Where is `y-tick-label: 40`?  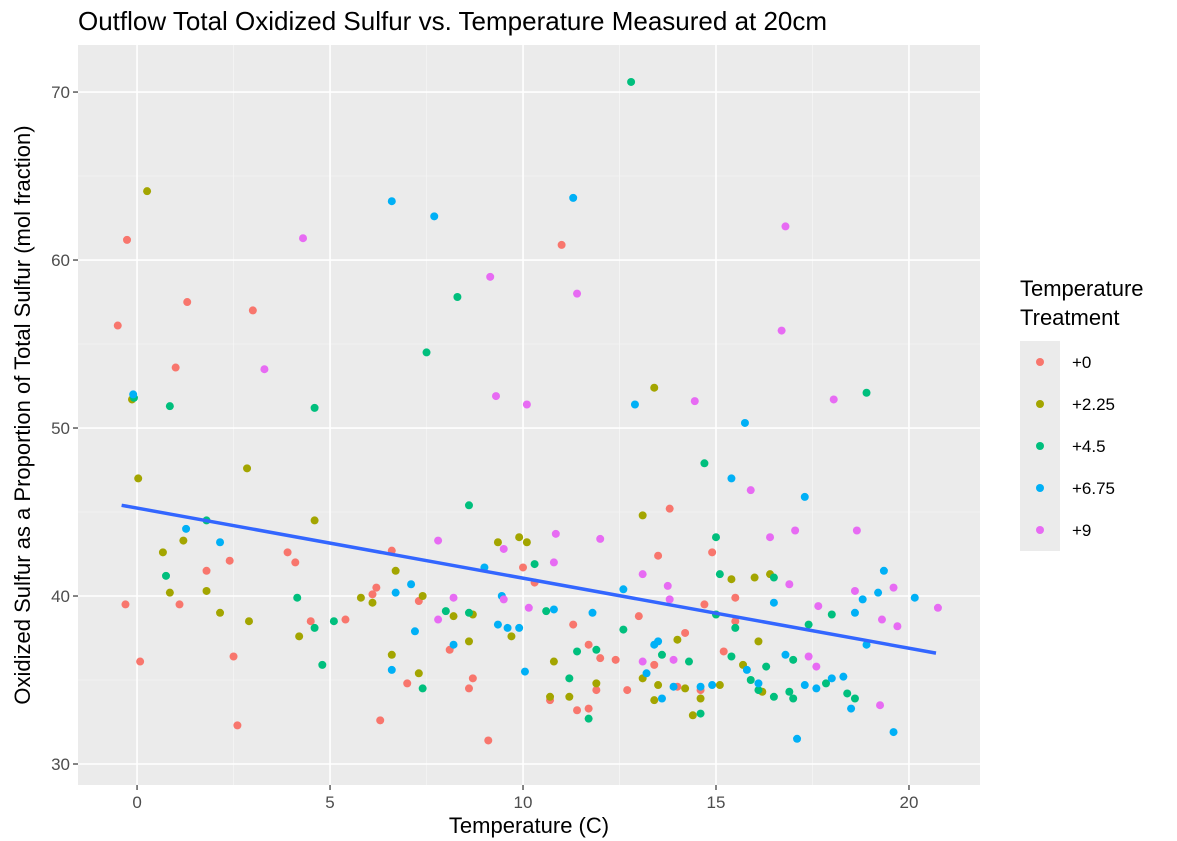
y-tick-label: 40 is located at coordinates (60, 596).